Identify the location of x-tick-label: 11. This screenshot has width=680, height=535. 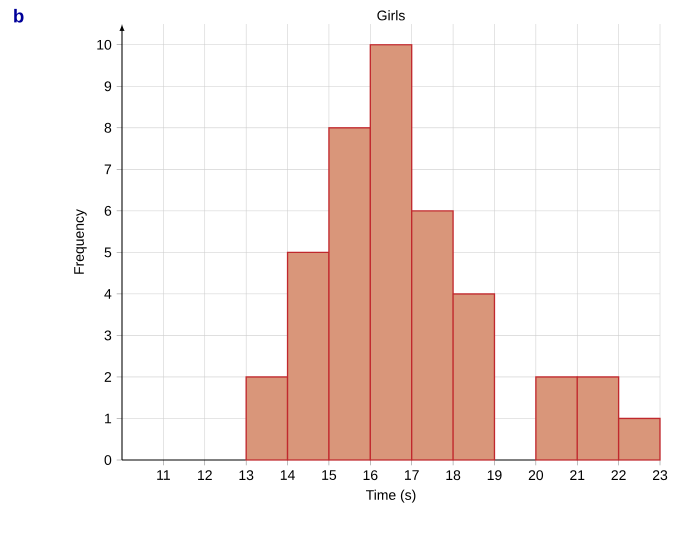
(163, 475).